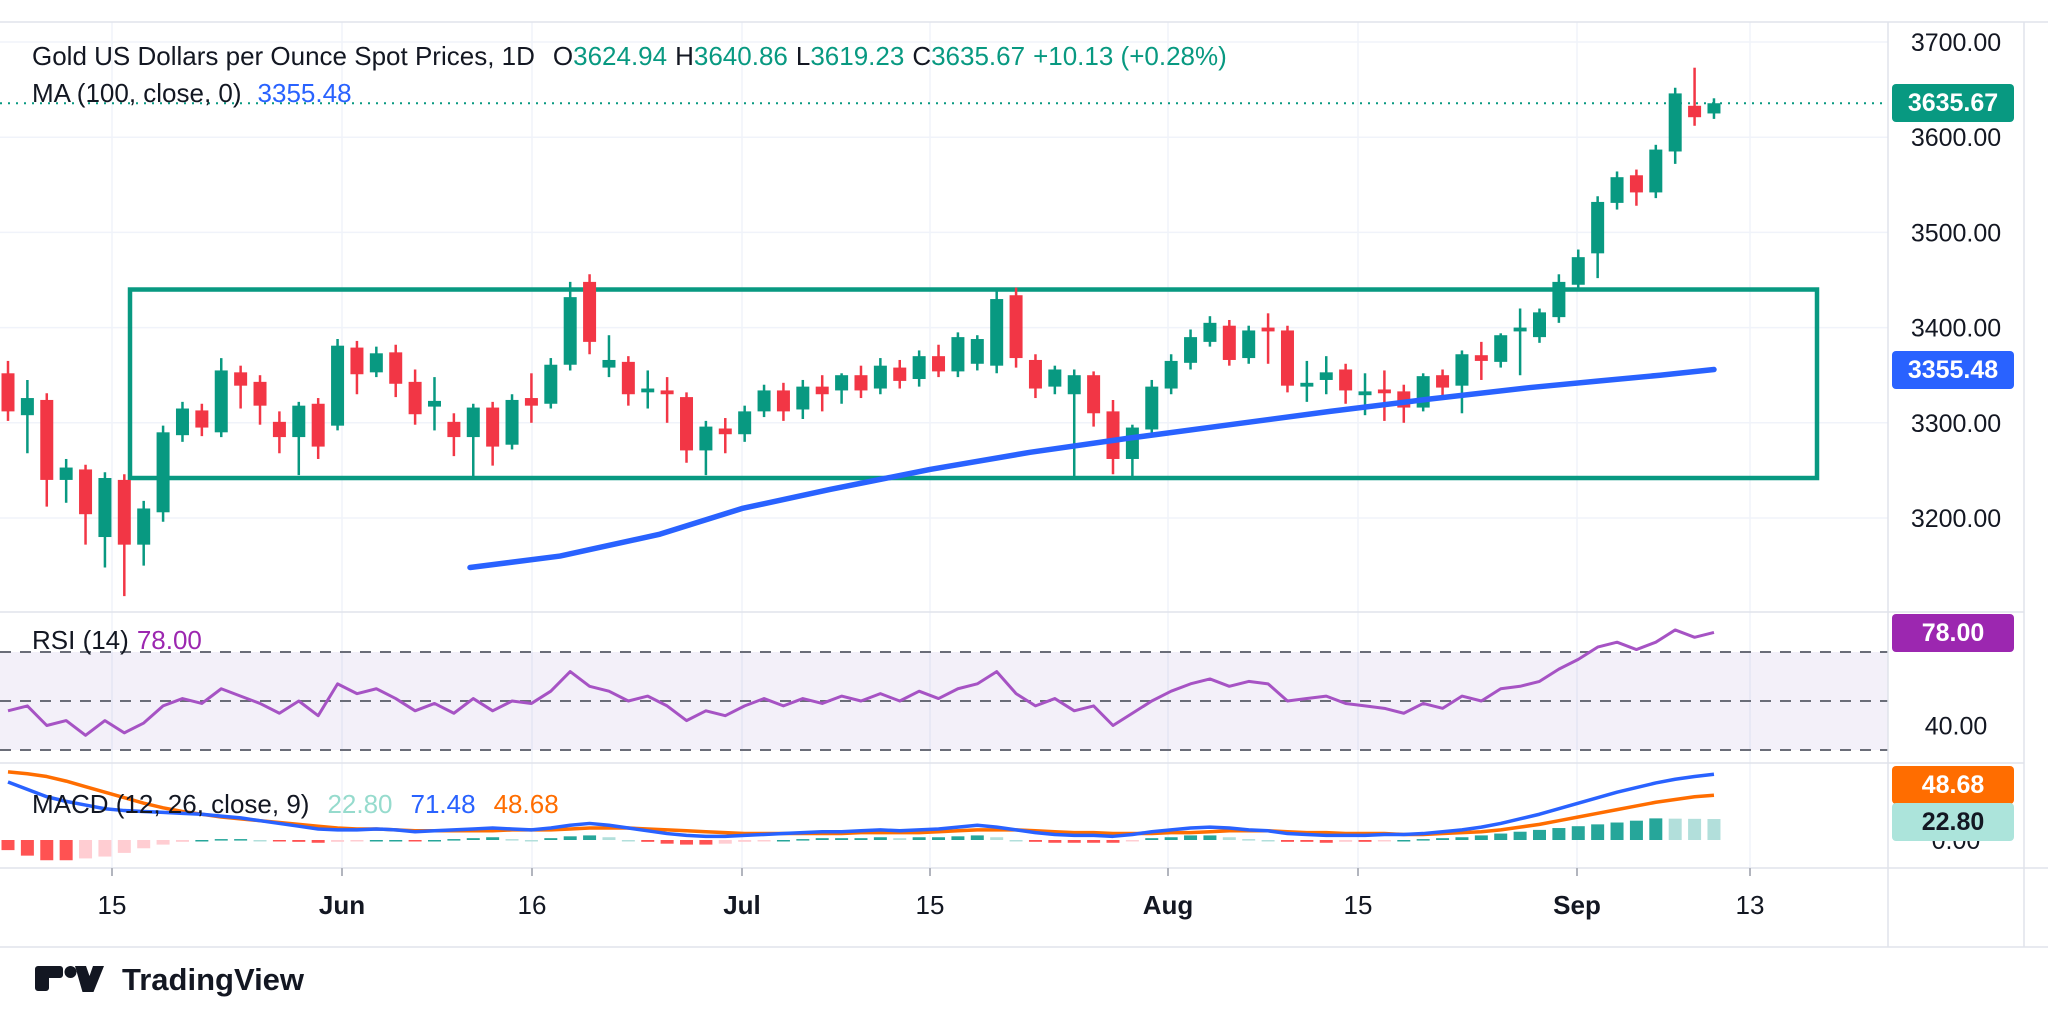  I want to click on rsi-legend: RSI (14) 78.00, so click(117, 640).